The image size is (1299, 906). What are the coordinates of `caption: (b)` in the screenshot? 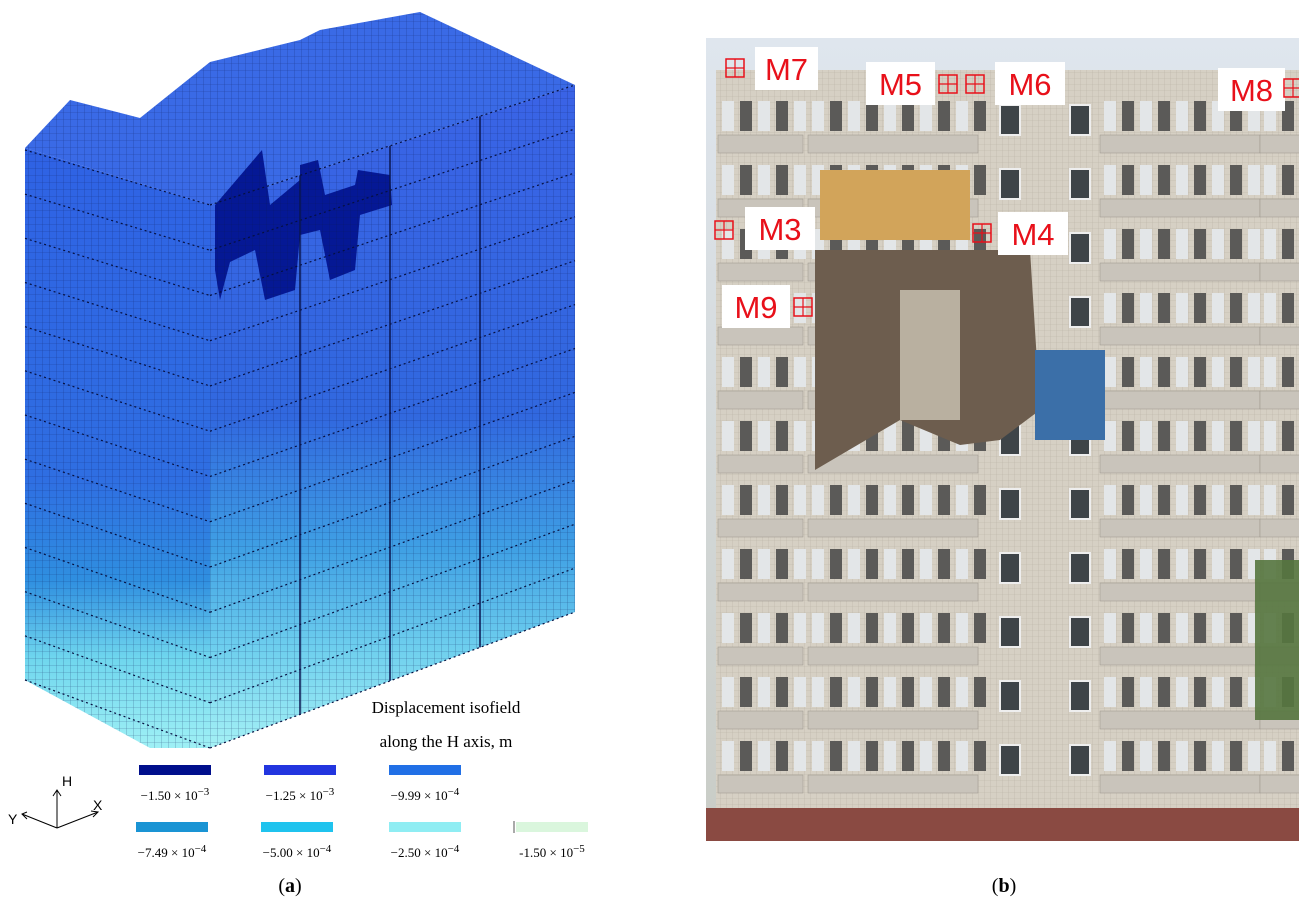 It's located at (1004, 886).